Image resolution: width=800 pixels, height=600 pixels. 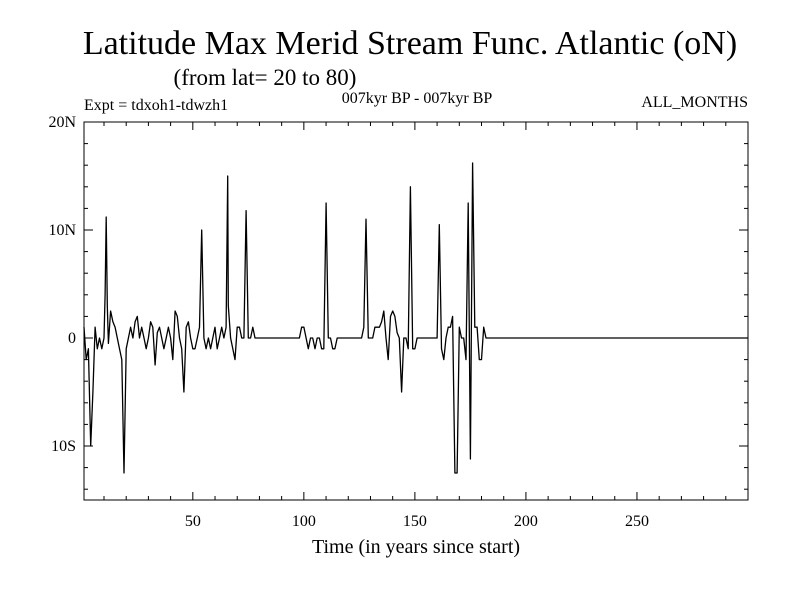 I want to click on x-tick-label: 100, so click(x=304, y=521).